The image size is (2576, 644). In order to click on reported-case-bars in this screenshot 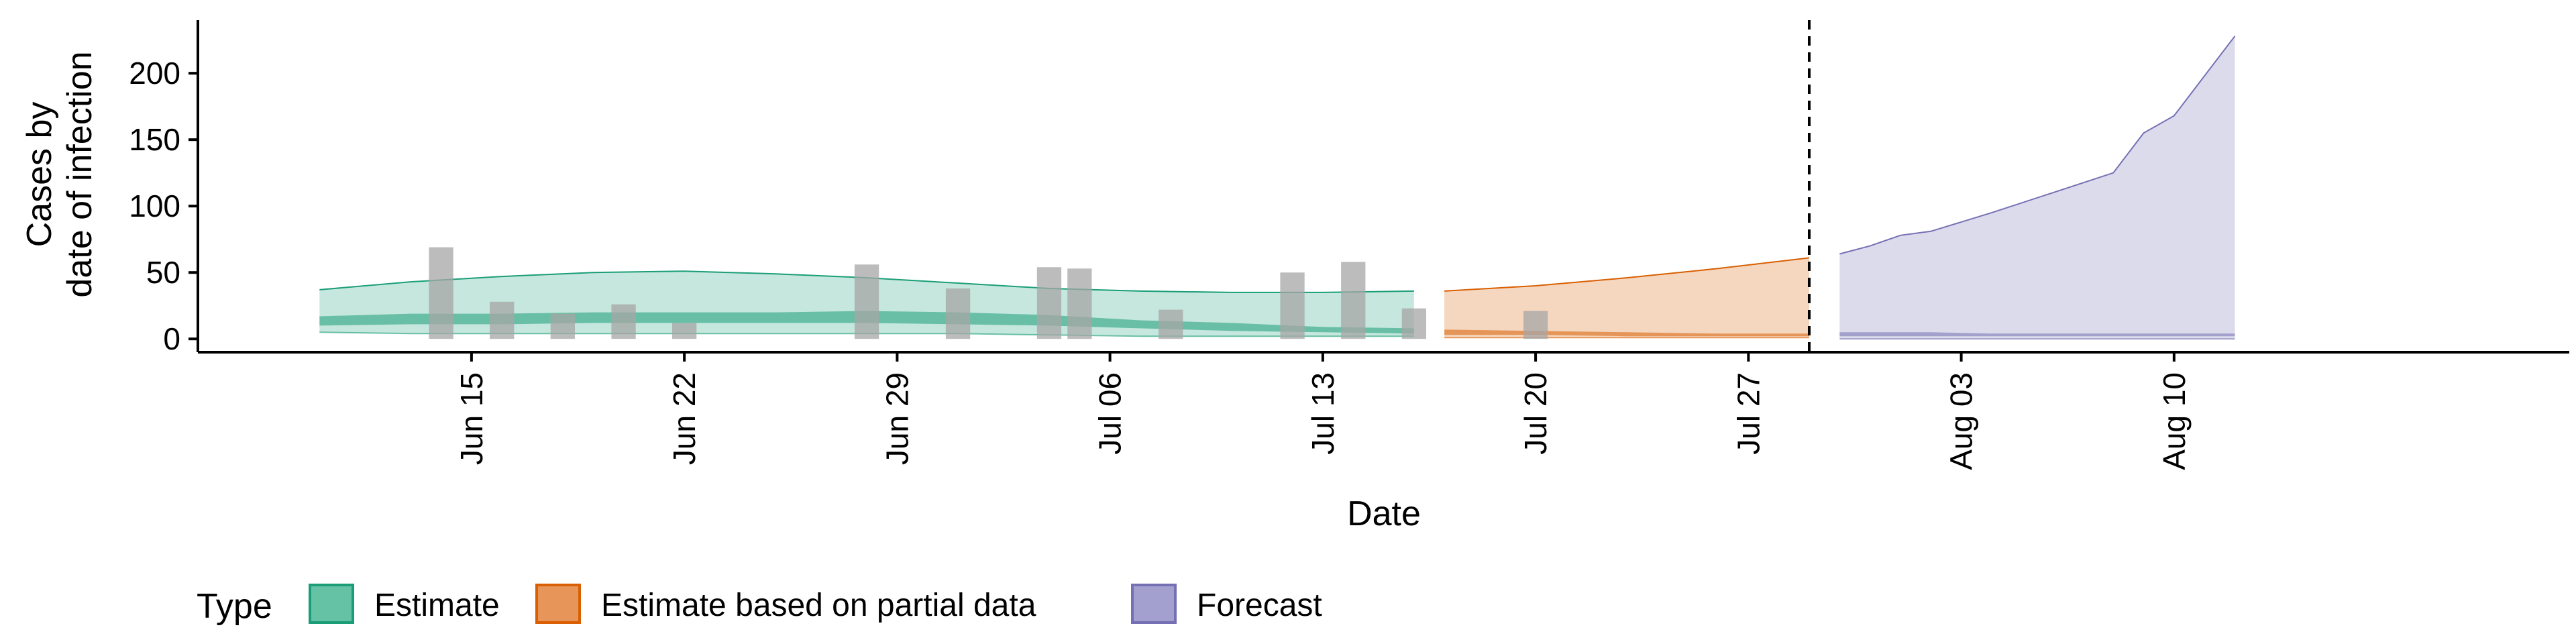, I will do `click(988, 293)`.